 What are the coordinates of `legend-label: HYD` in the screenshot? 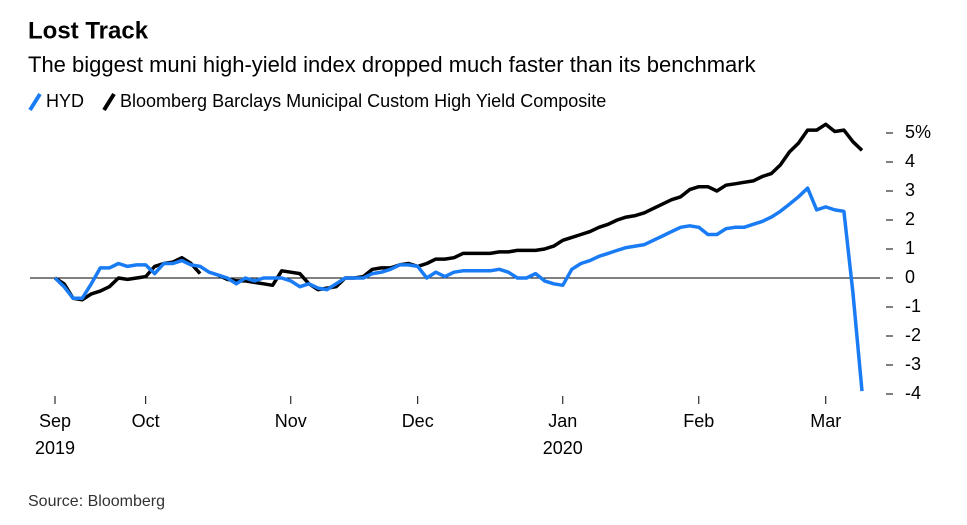 It's located at (65, 101).